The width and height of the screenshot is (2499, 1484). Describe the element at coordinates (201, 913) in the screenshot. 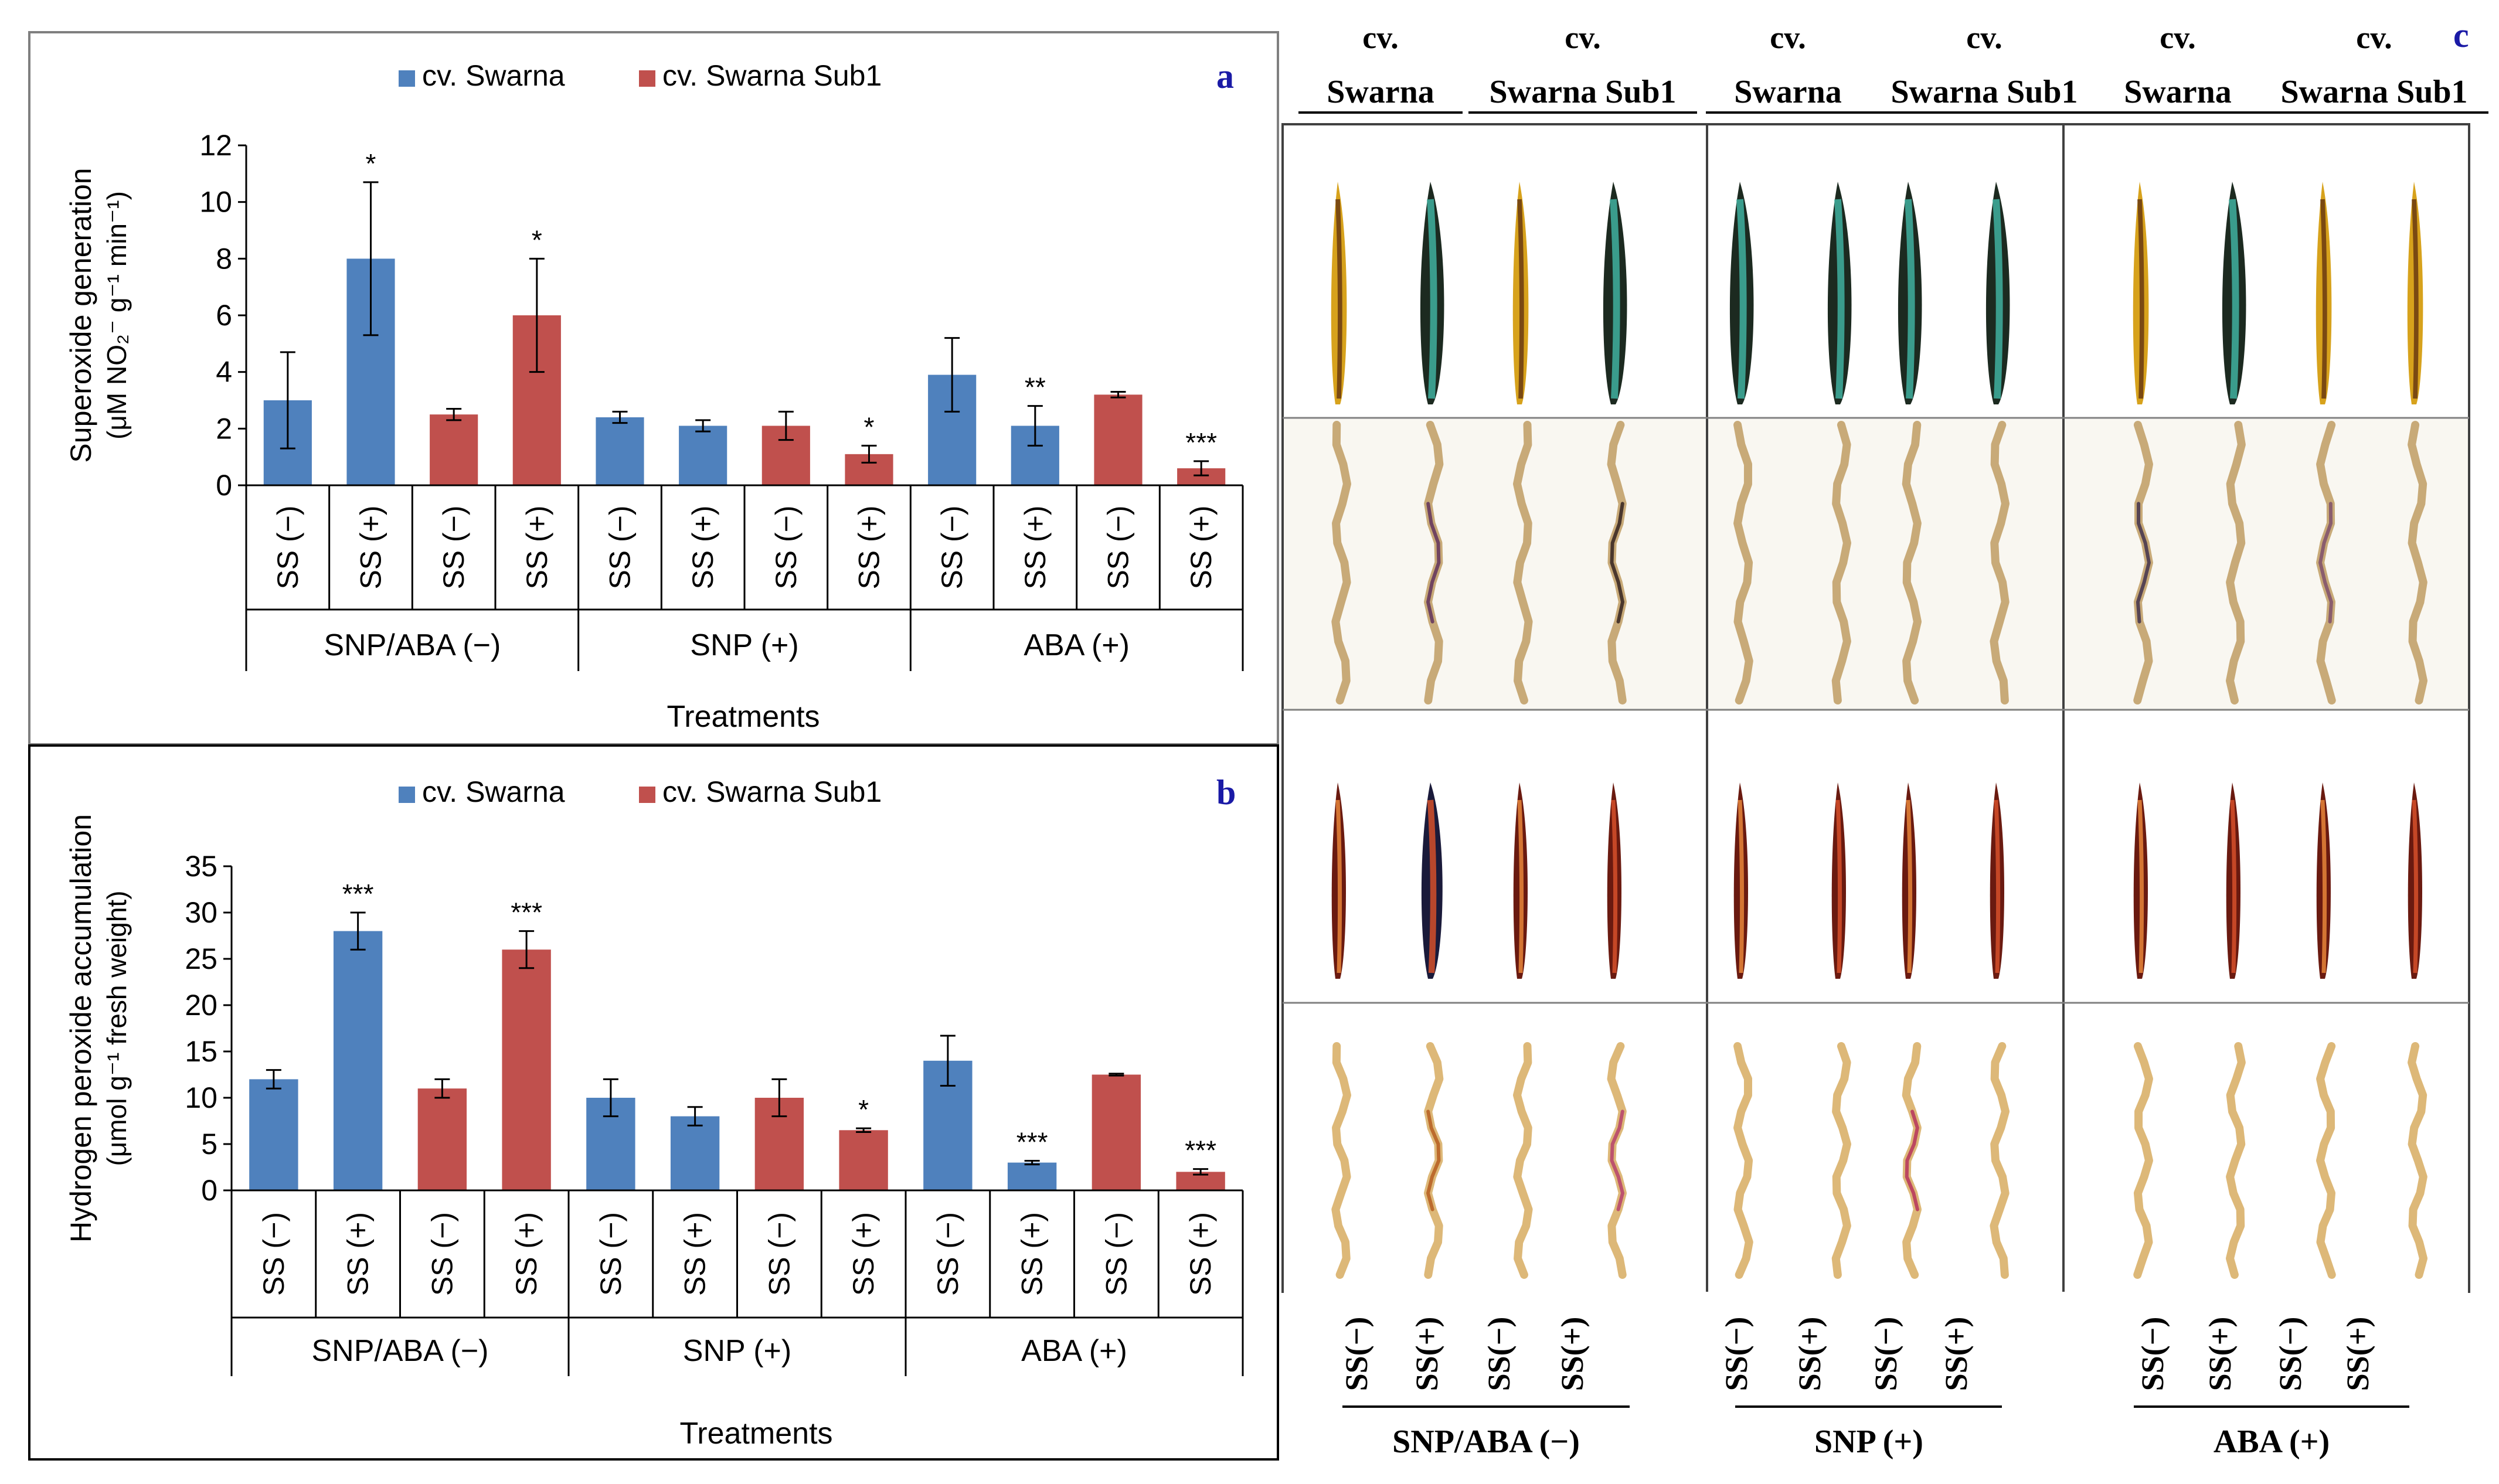

I see `y-tick-label: 30` at that location.